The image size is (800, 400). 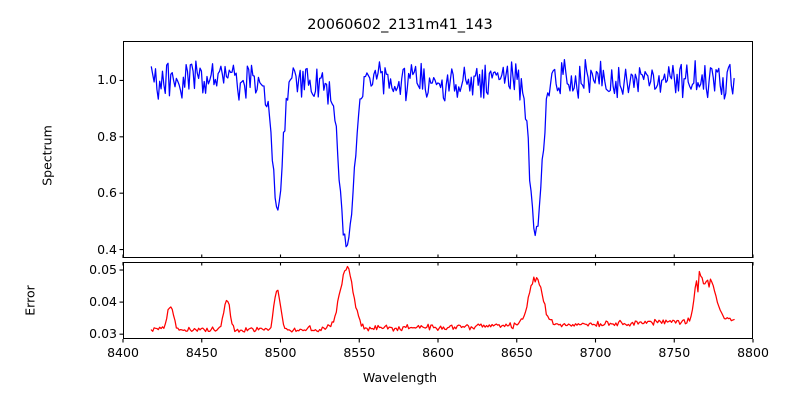 I want to click on tick-label: 0.04, so click(x=103, y=302).